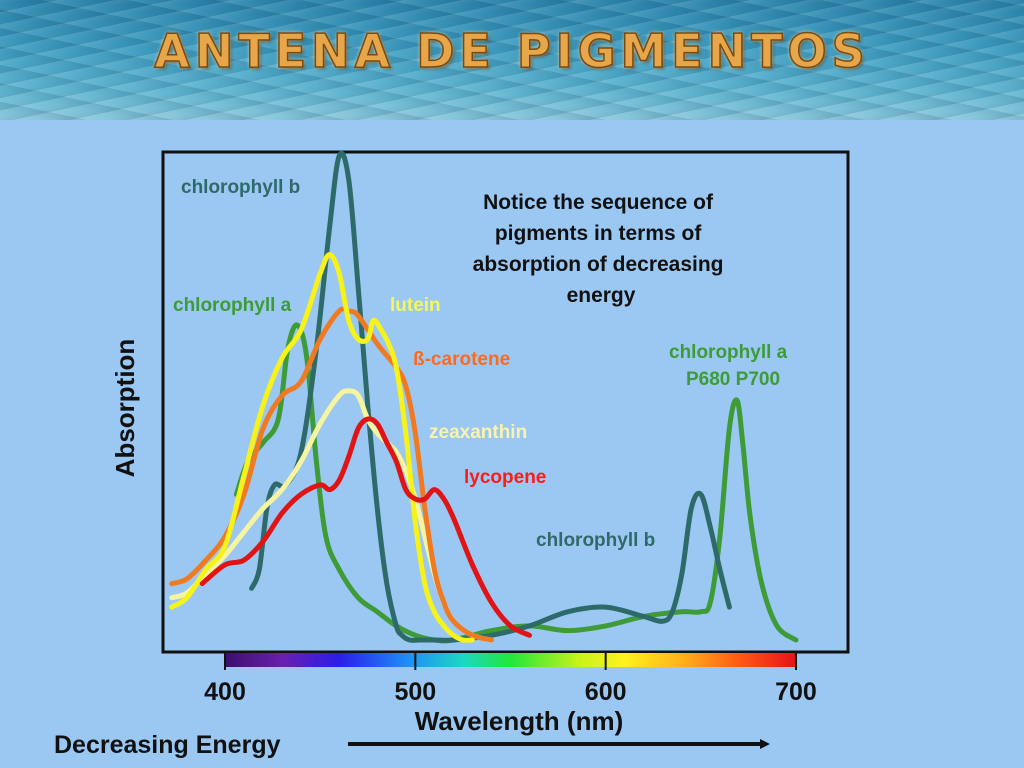 The width and height of the screenshot is (1024, 768). Describe the element at coordinates (595, 540) in the screenshot. I see `legend-label-chlorophyll-b-right: chlorophyll b` at that location.